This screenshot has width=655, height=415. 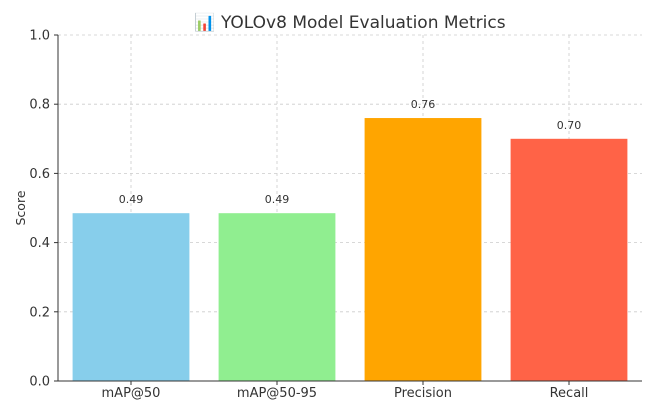 What do you see at coordinates (43, 209) in the screenshot?
I see `y-ticks: 0.0 0.2 0.4 0.6 0.8 1.0` at bounding box center [43, 209].